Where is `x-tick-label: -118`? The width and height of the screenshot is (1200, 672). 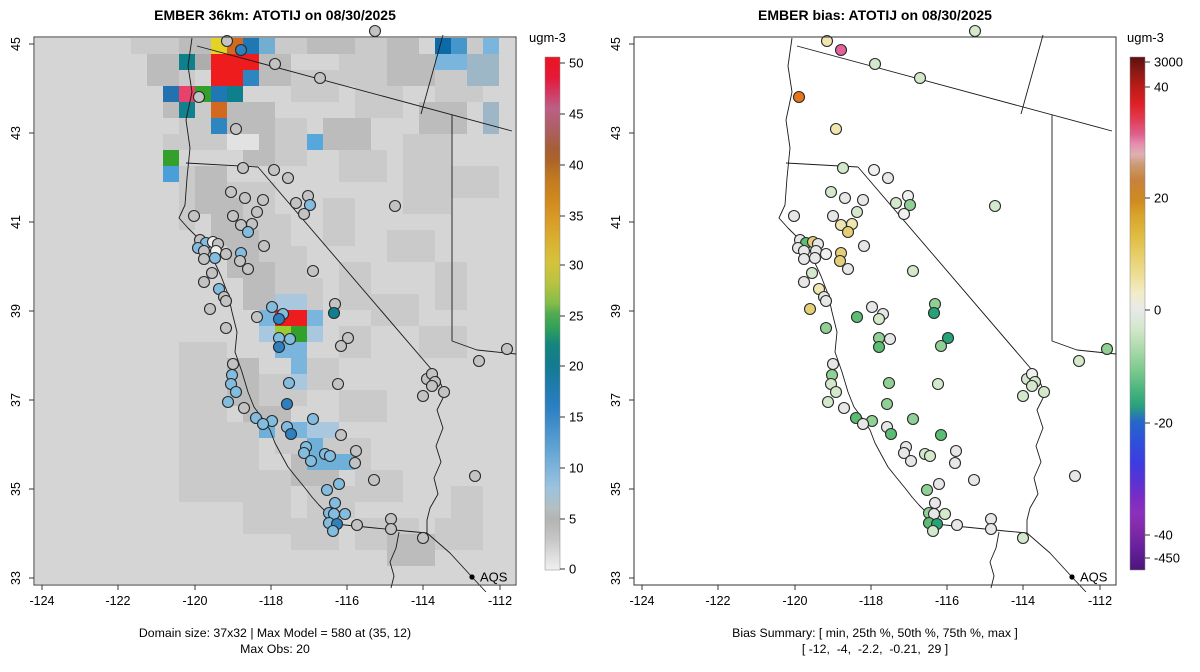
x-tick-label: -118 is located at coordinates (871, 601).